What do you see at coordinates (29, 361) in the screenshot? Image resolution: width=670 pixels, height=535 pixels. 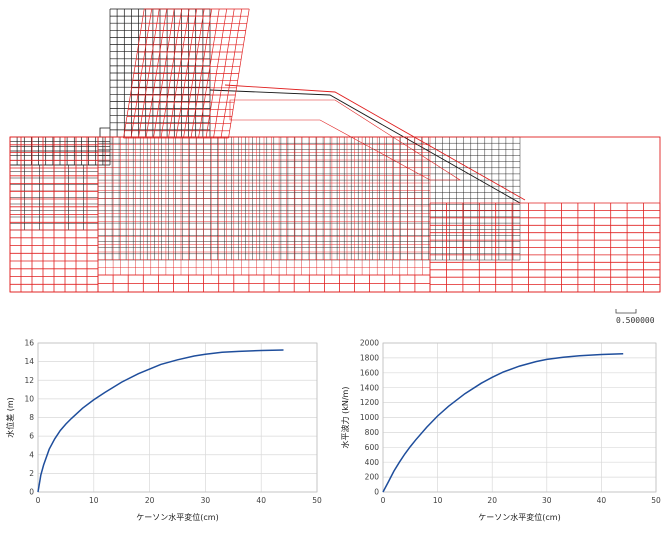 I see `y-tick-label: 14` at bounding box center [29, 361].